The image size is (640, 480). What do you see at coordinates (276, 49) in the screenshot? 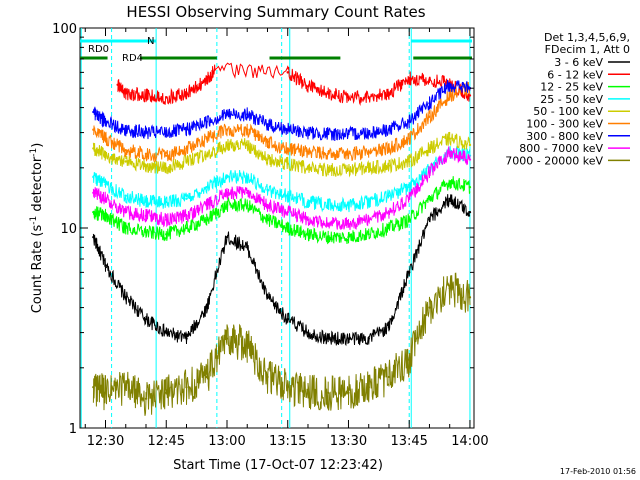
I see `flag-bars` at bounding box center [276, 49].